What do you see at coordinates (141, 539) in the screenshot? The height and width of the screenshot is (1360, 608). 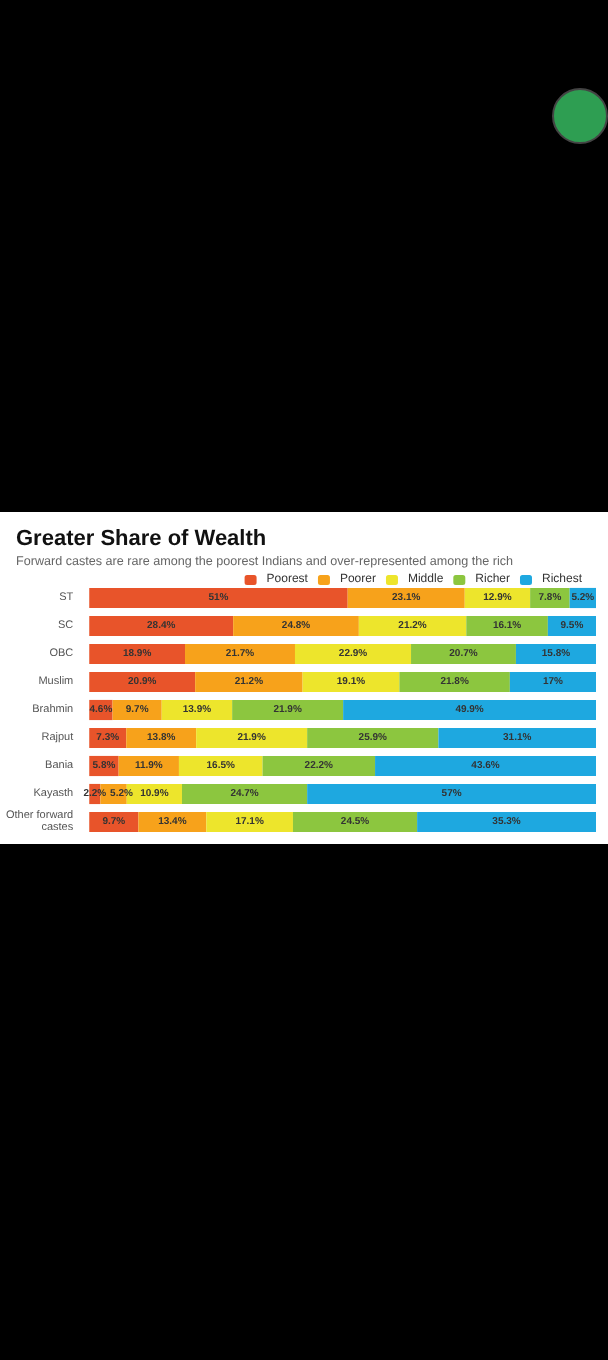 I see `chart-title: Greater Share of Wealth` at bounding box center [141, 539].